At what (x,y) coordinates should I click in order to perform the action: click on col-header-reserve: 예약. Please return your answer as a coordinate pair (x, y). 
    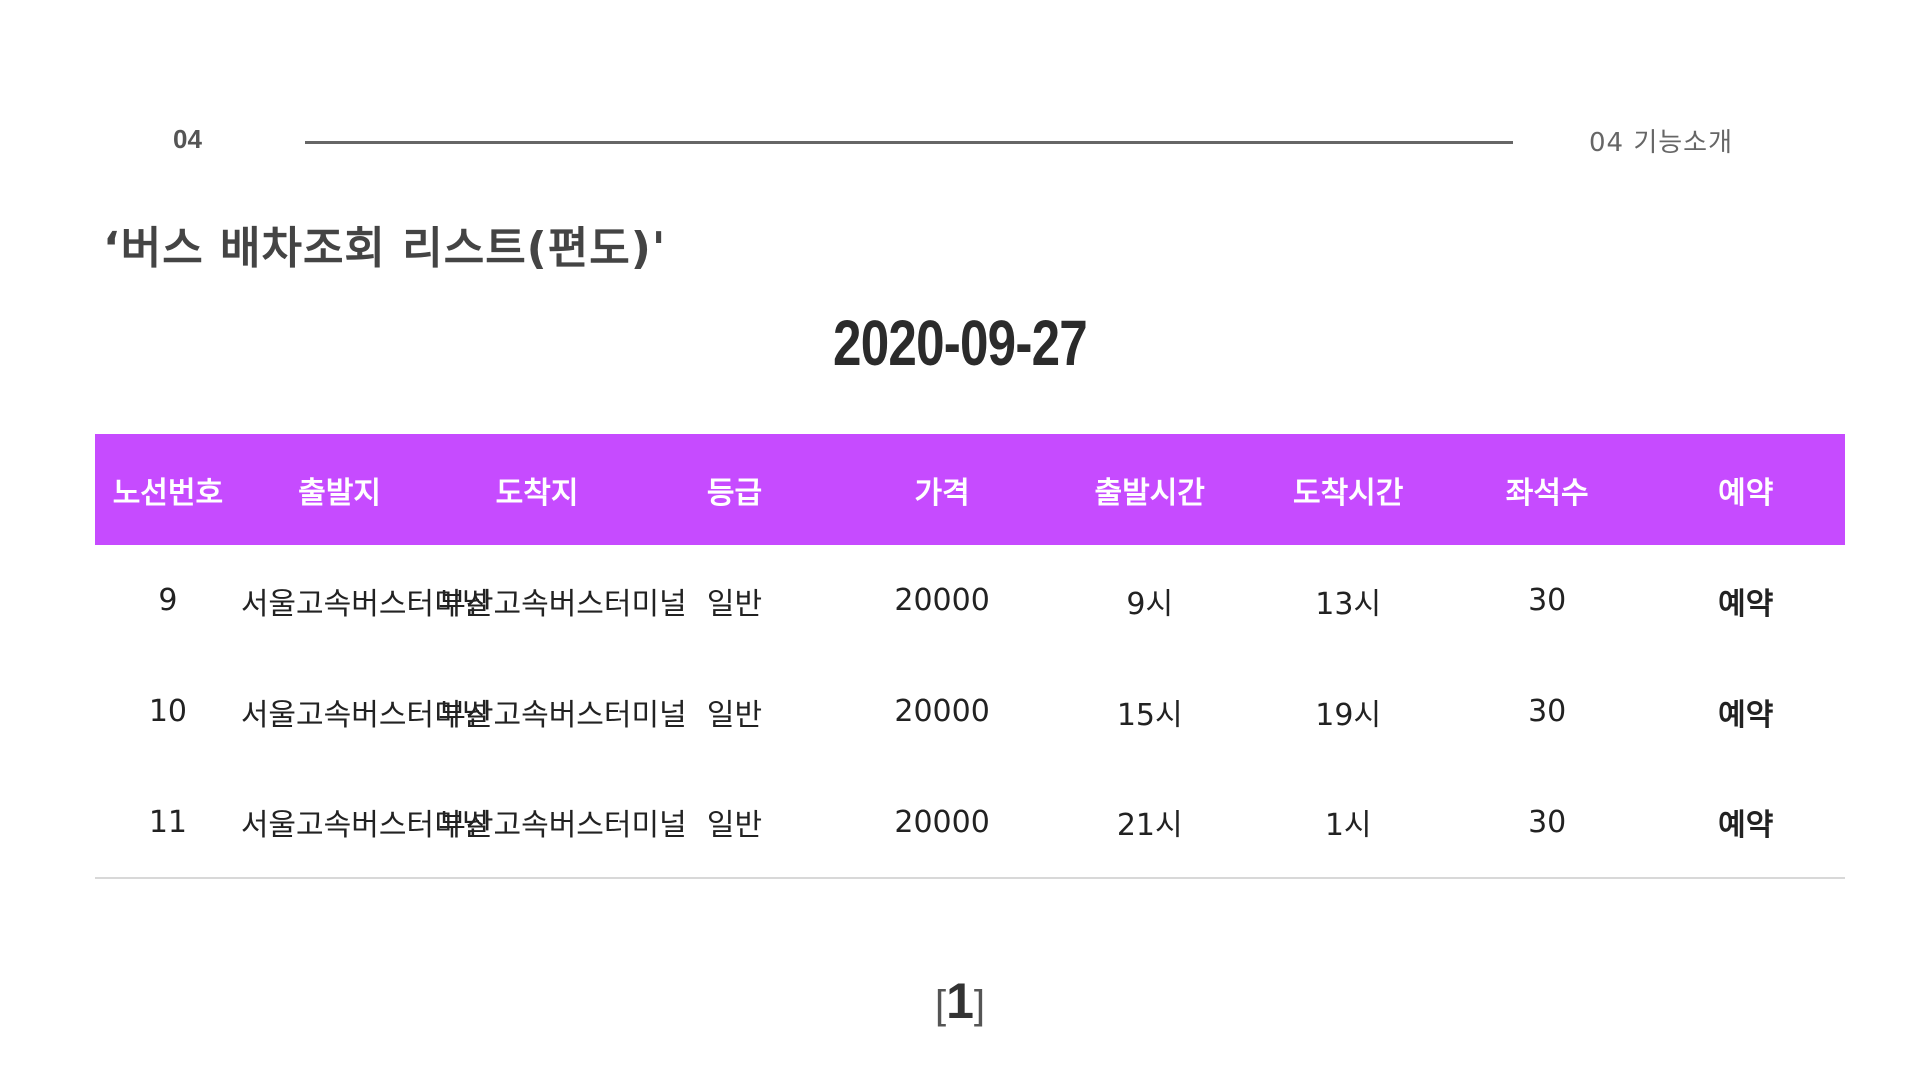
    Looking at the image, I should click on (1746, 493).